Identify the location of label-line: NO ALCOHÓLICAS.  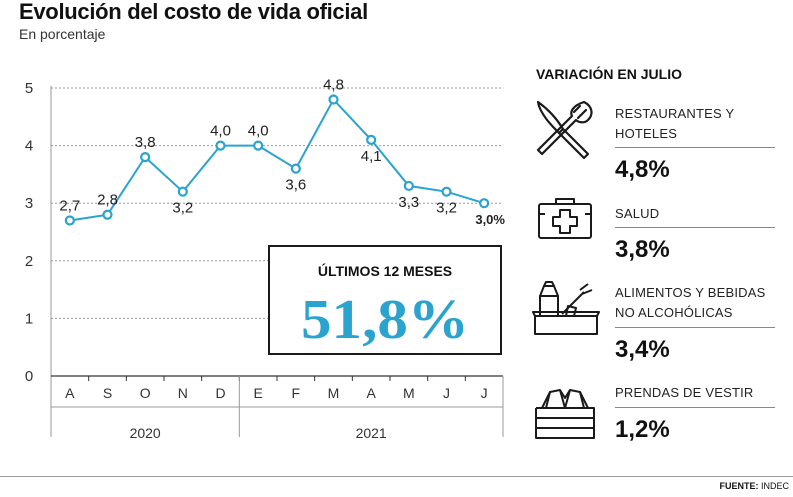
(674, 312).